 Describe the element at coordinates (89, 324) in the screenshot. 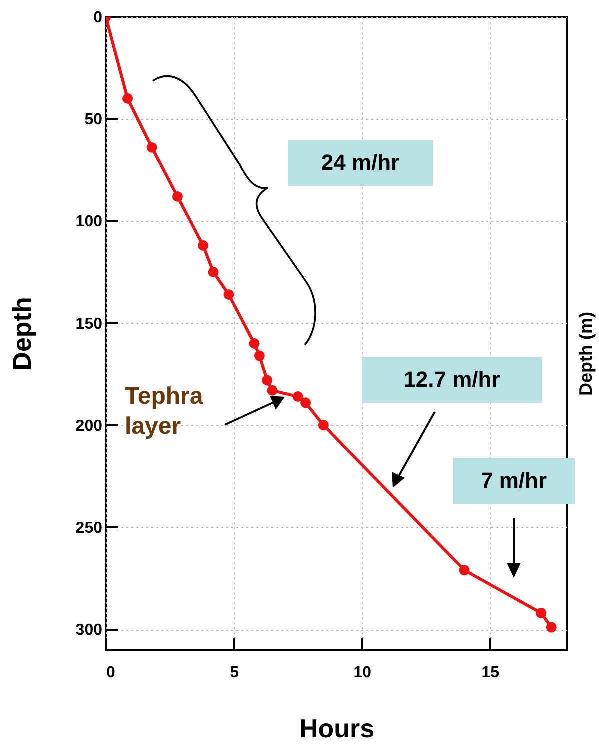

I see `y-tick-label: 150` at that location.